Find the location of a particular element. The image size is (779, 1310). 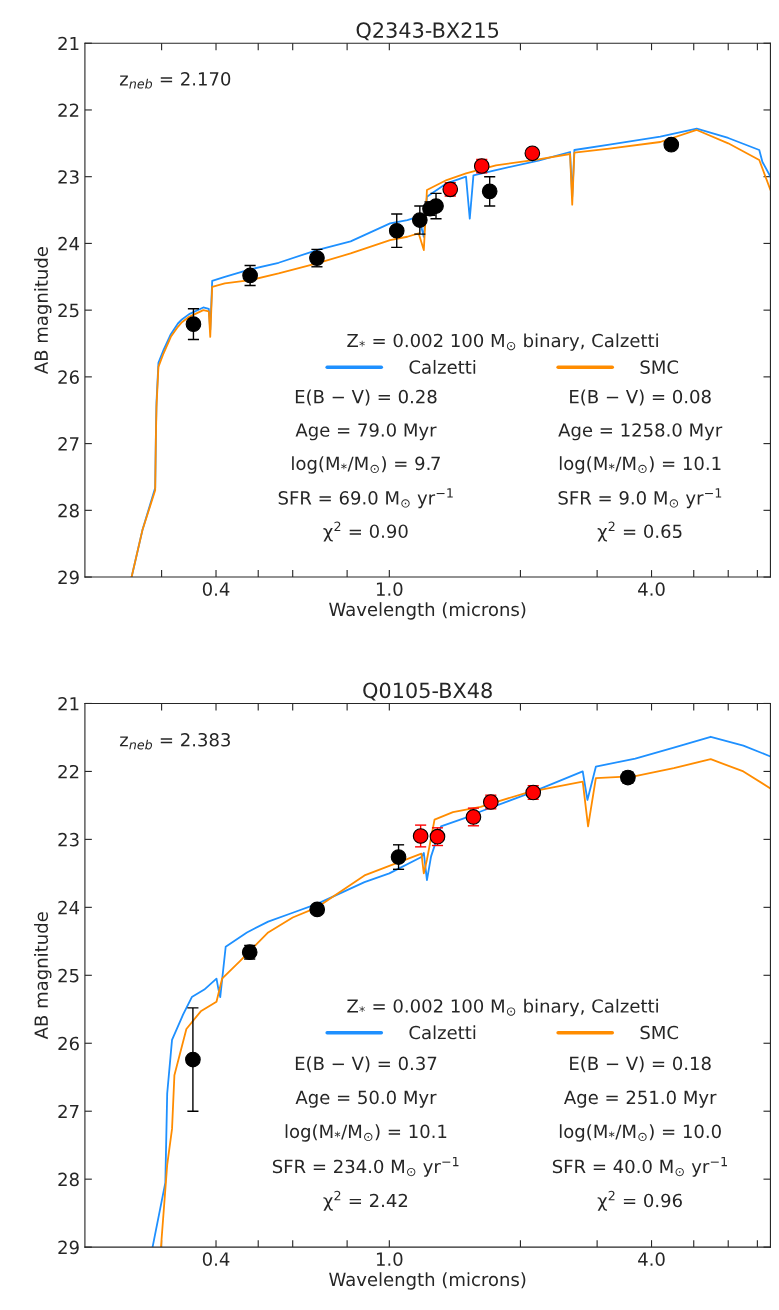

annotation: χ$^{2}$ = 2.42 is located at coordinates (365, 1200).